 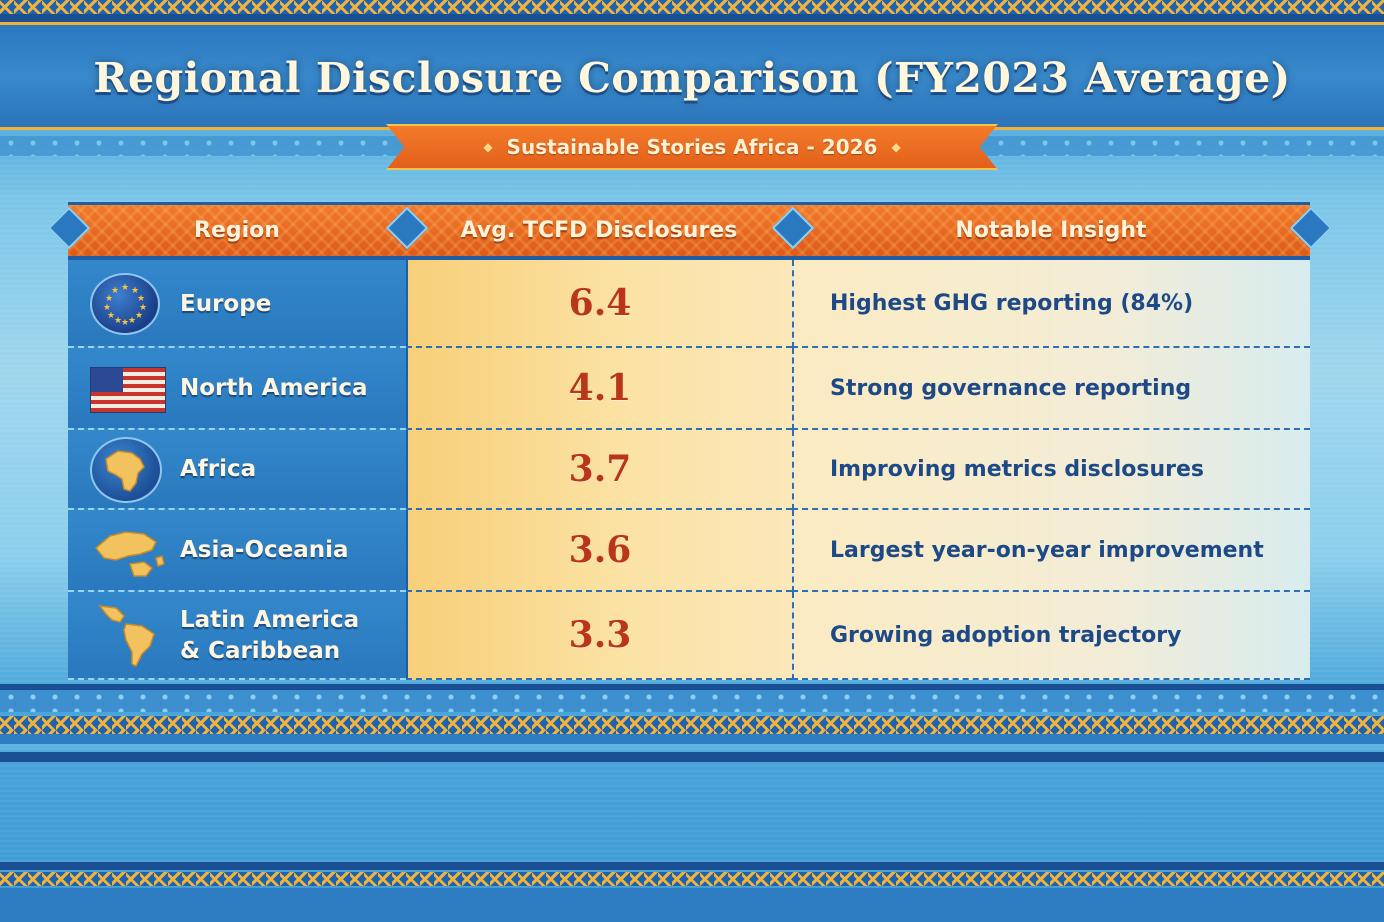 I want to click on region-name: Europe, so click(x=226, y=304).